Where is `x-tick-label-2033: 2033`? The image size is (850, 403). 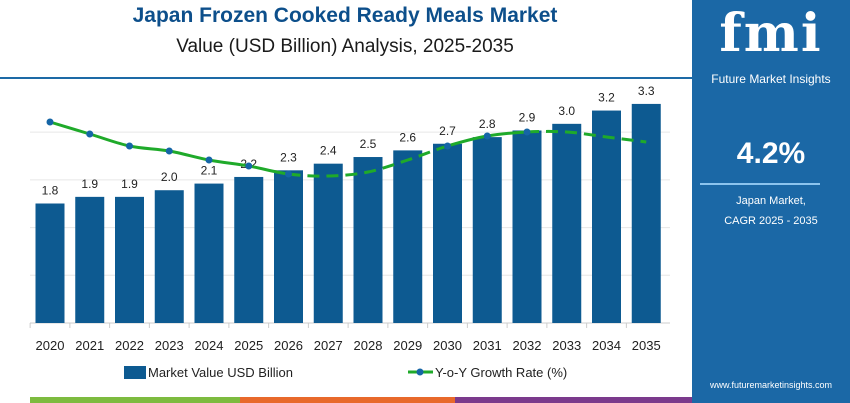 x-tick-label-2033: 2033 is located at coordinates (566, 345).